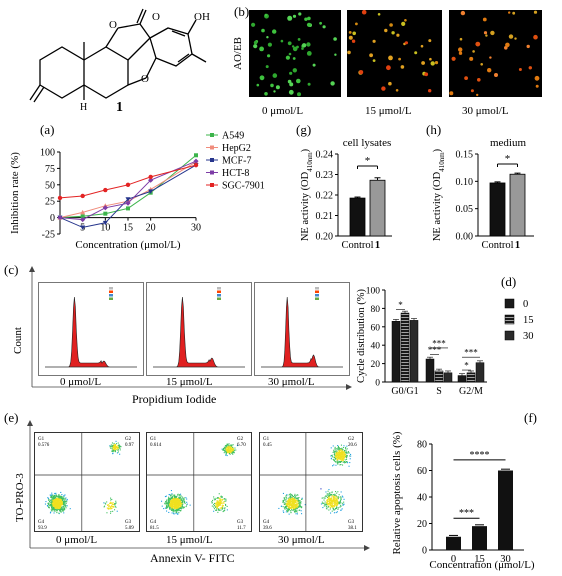 The width and height of the screenshot is (562, 576). I want to click on data-point, so click(83, 227).